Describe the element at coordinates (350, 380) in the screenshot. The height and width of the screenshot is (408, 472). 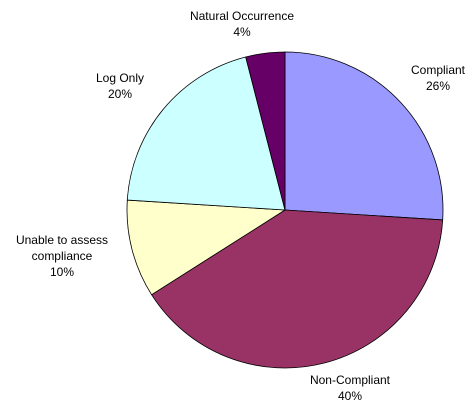
I see `slice-name: Non-Compliant` at that location.